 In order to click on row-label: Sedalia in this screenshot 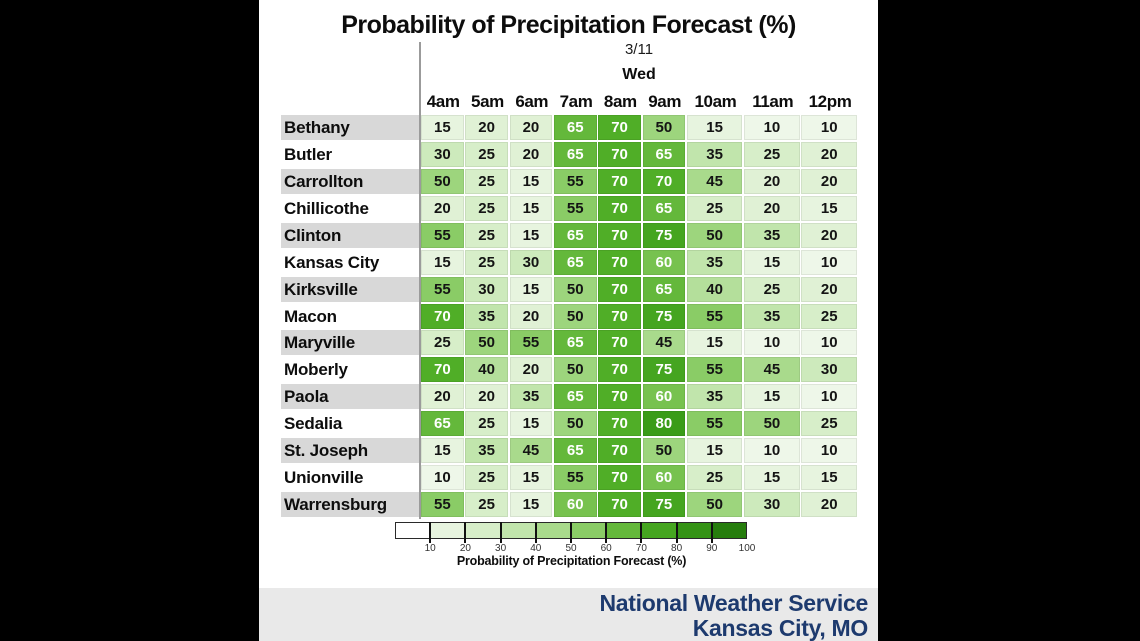, I will do `click(350, 424)`.